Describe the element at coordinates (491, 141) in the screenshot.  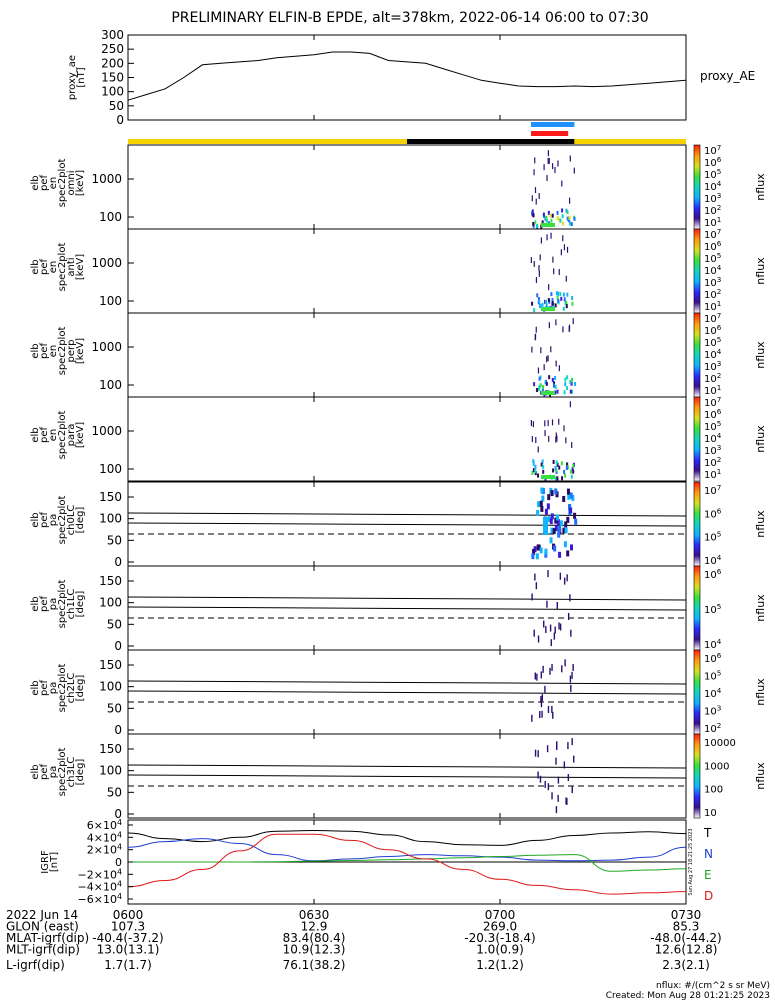
I see `phase-bar-black` at that location.